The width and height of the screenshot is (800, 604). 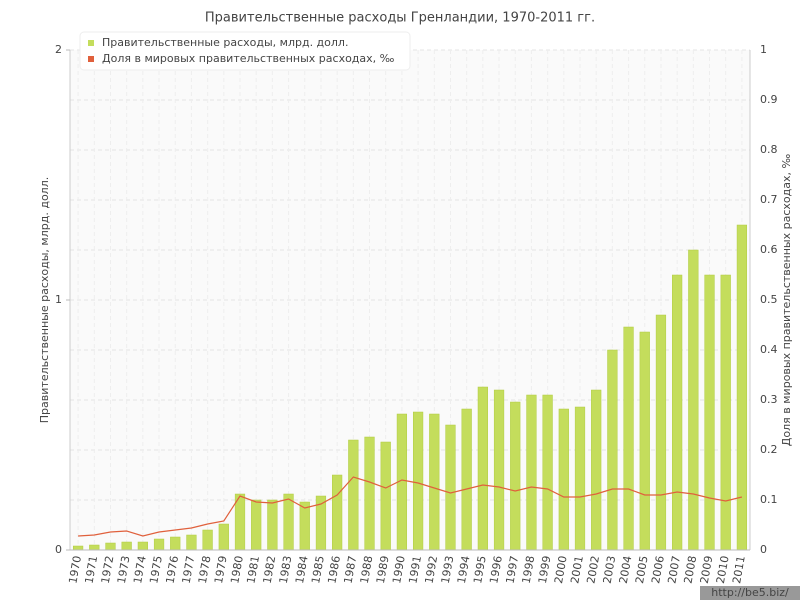 I want to click on y2-tick-label: 0.7, so click(x=769, y=199).